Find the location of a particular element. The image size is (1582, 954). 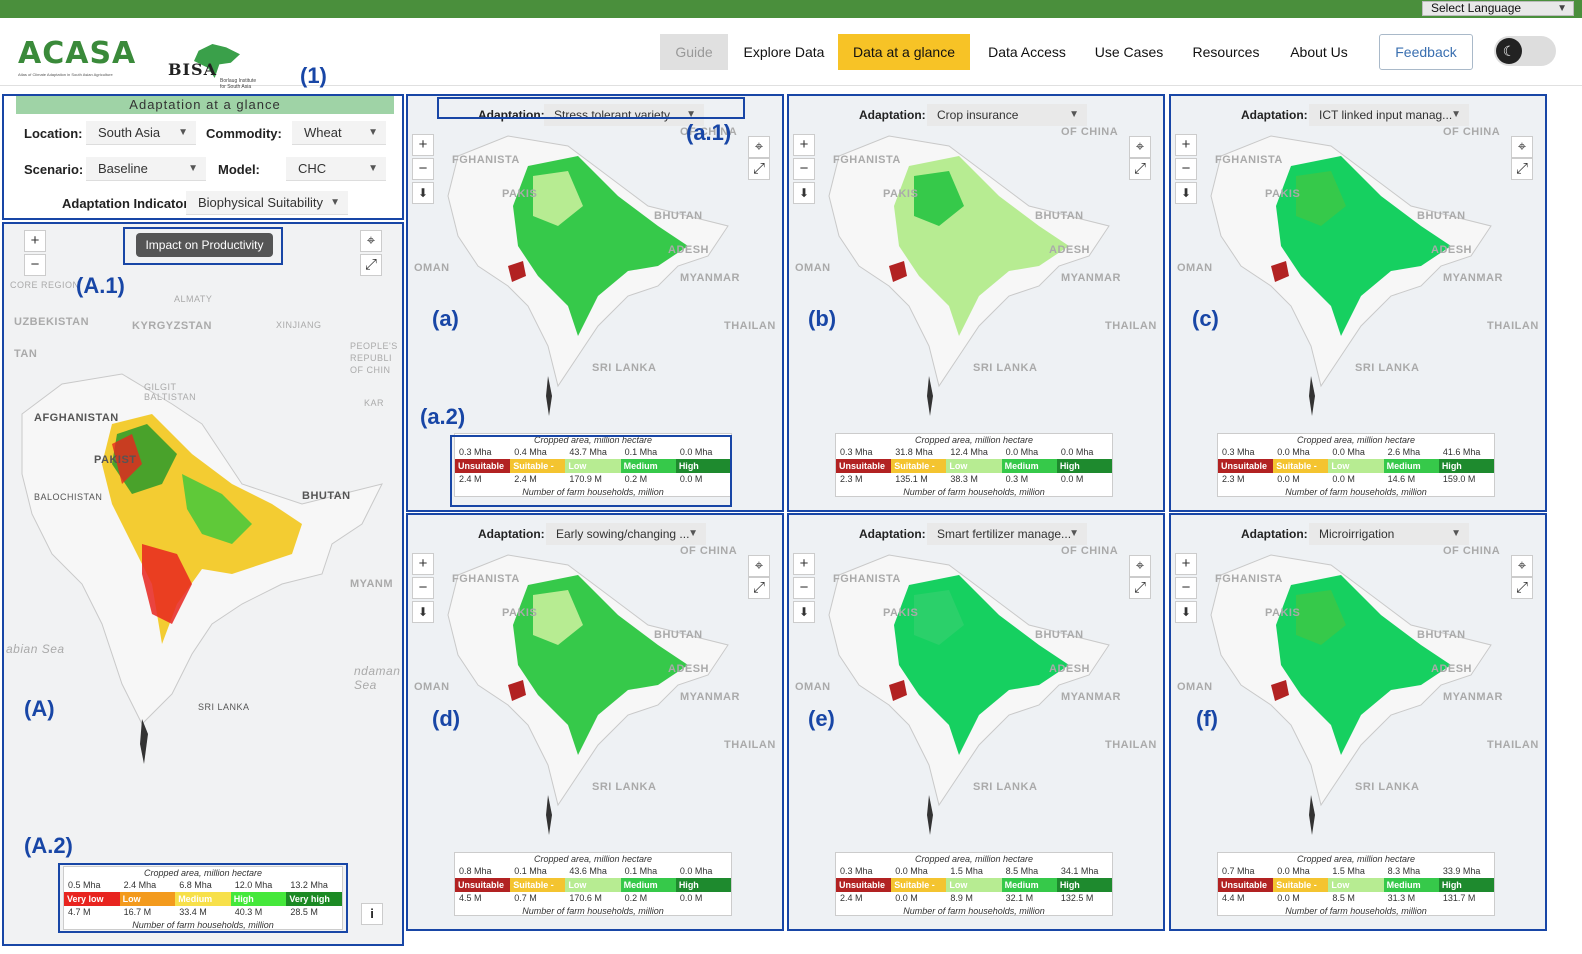

nav-about-us: About Us is located at coordinates (1319, 52).